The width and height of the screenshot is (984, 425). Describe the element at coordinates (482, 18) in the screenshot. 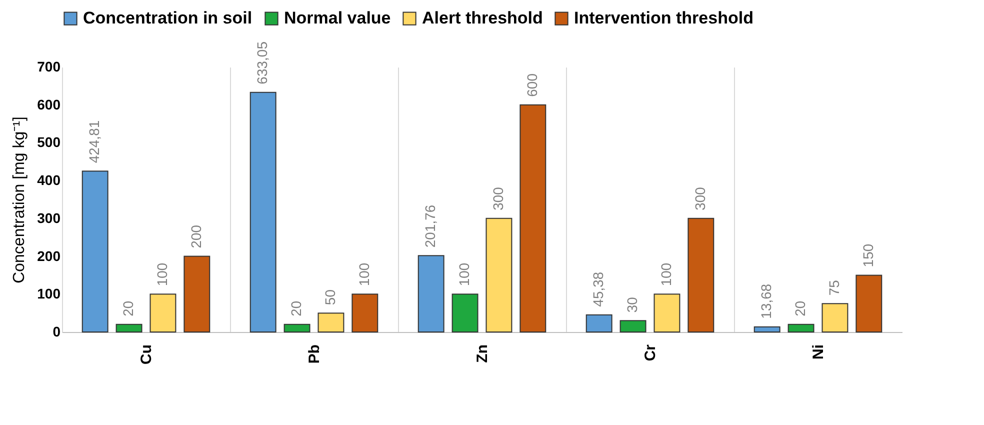

I see `legend-label: Alert threshold` at that location.